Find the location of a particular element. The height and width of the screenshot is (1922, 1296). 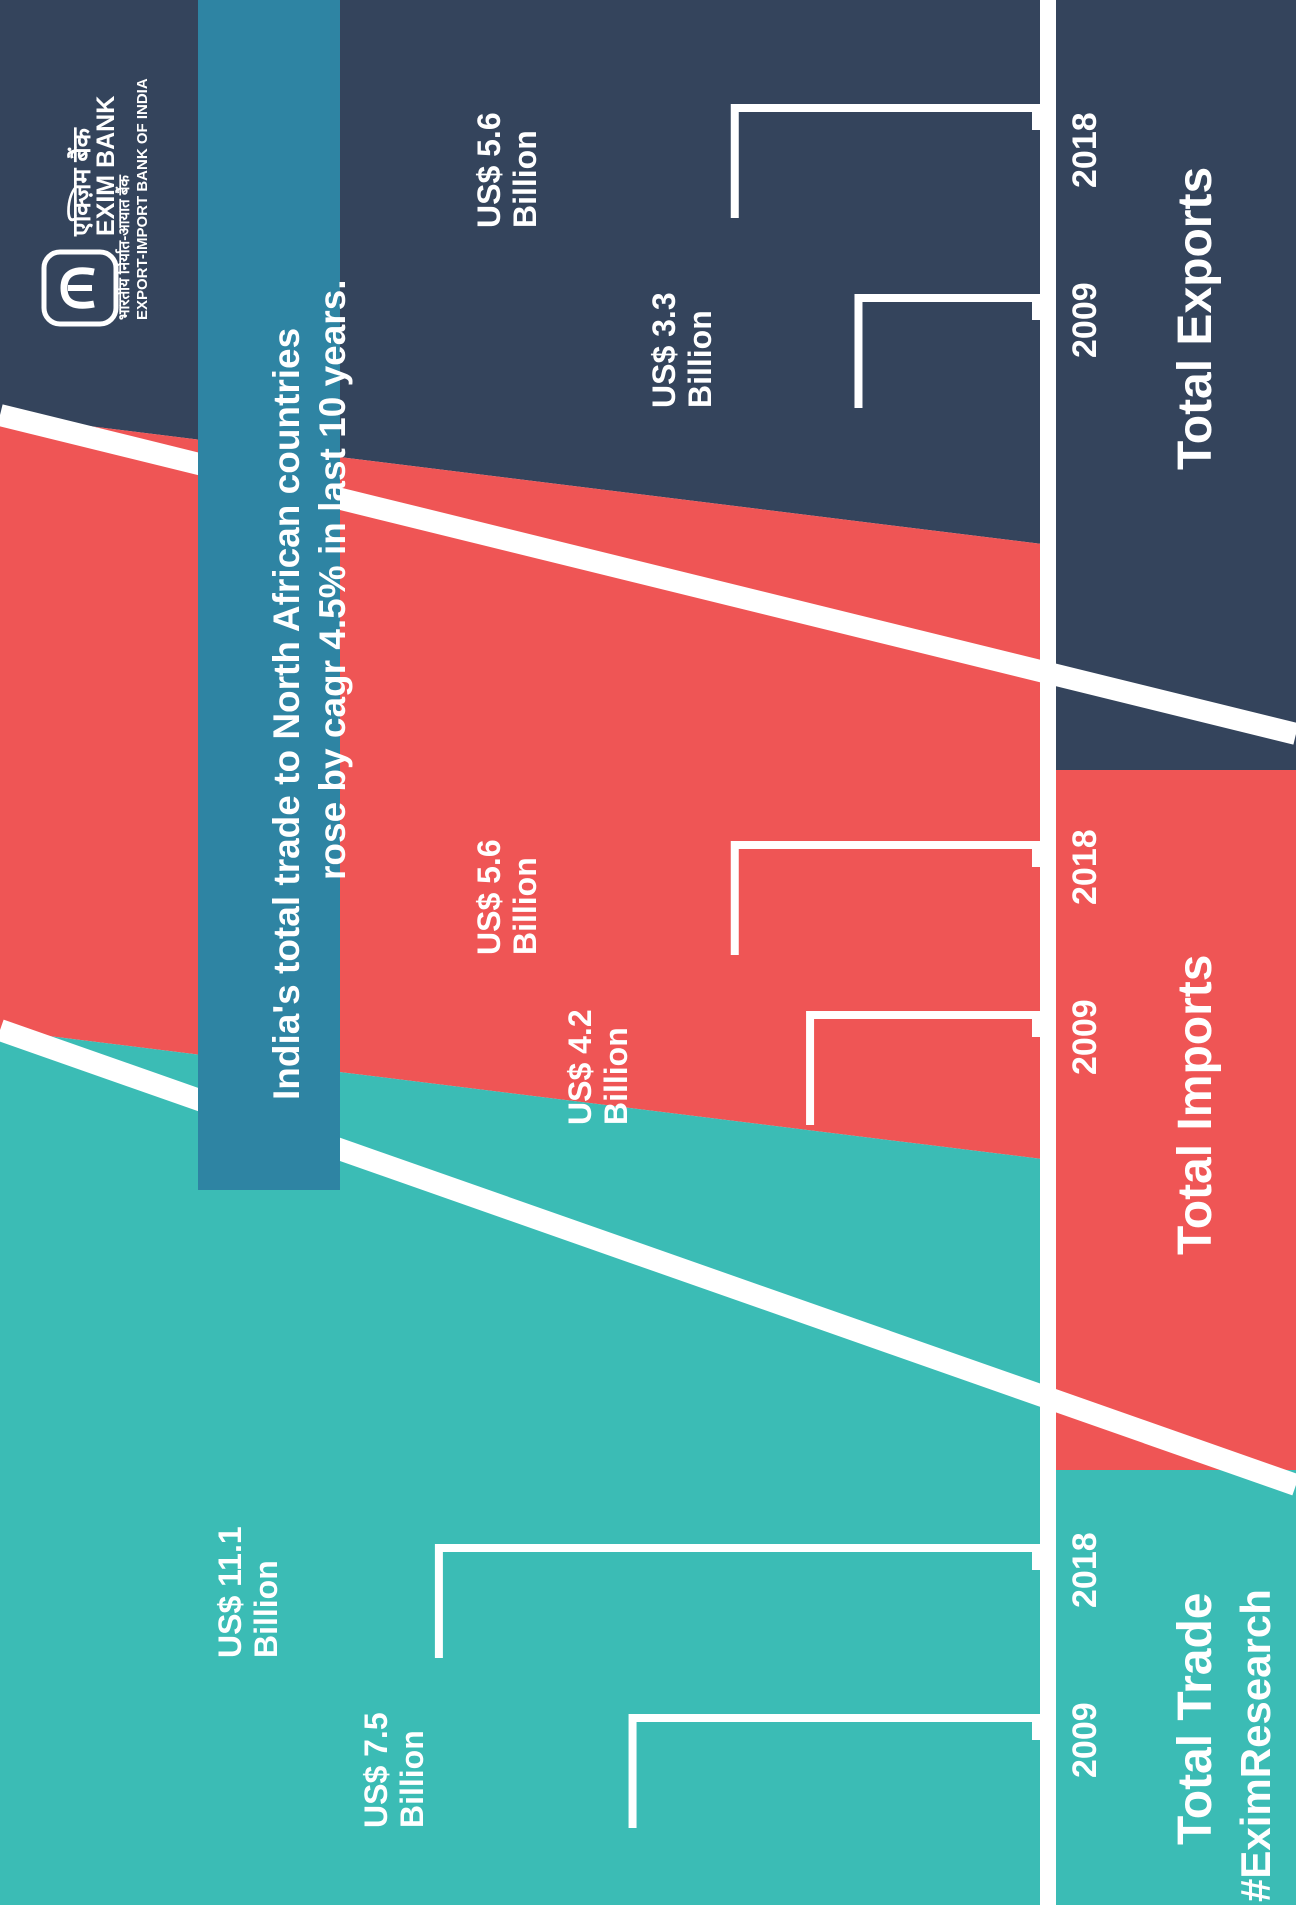

data-label-exports-2018: US$ 5.6 Billion is located at coordinates (507, 170).